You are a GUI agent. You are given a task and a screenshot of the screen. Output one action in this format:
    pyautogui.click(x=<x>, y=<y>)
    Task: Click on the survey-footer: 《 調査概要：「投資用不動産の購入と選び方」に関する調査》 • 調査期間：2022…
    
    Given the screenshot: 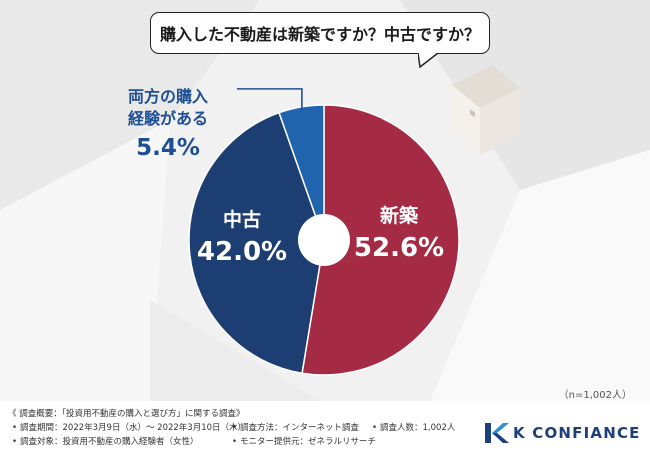 What is the action you would take?
    pyautogui.click(x=325, y=425)
    